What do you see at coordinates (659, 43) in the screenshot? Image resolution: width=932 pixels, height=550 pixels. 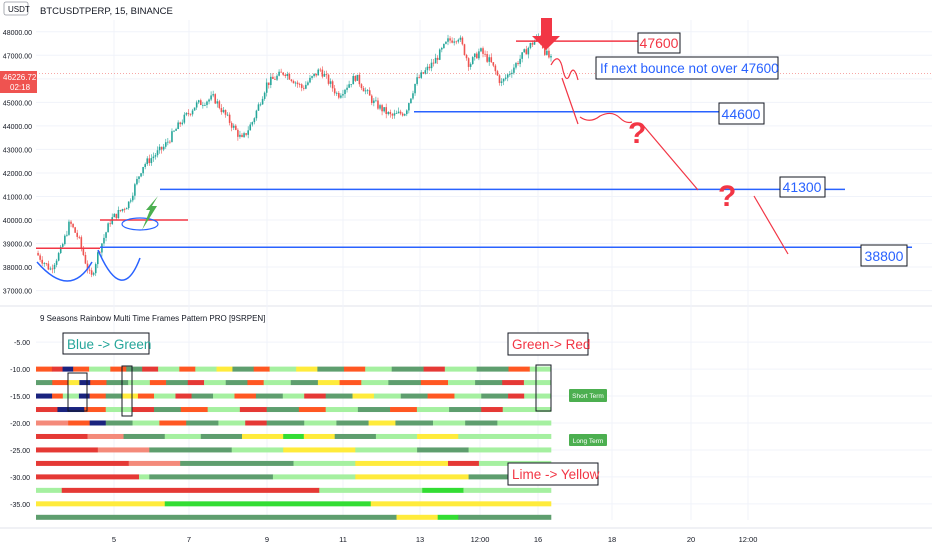 I see `level-47600-text: 47600` at bounding box center [659, 43].